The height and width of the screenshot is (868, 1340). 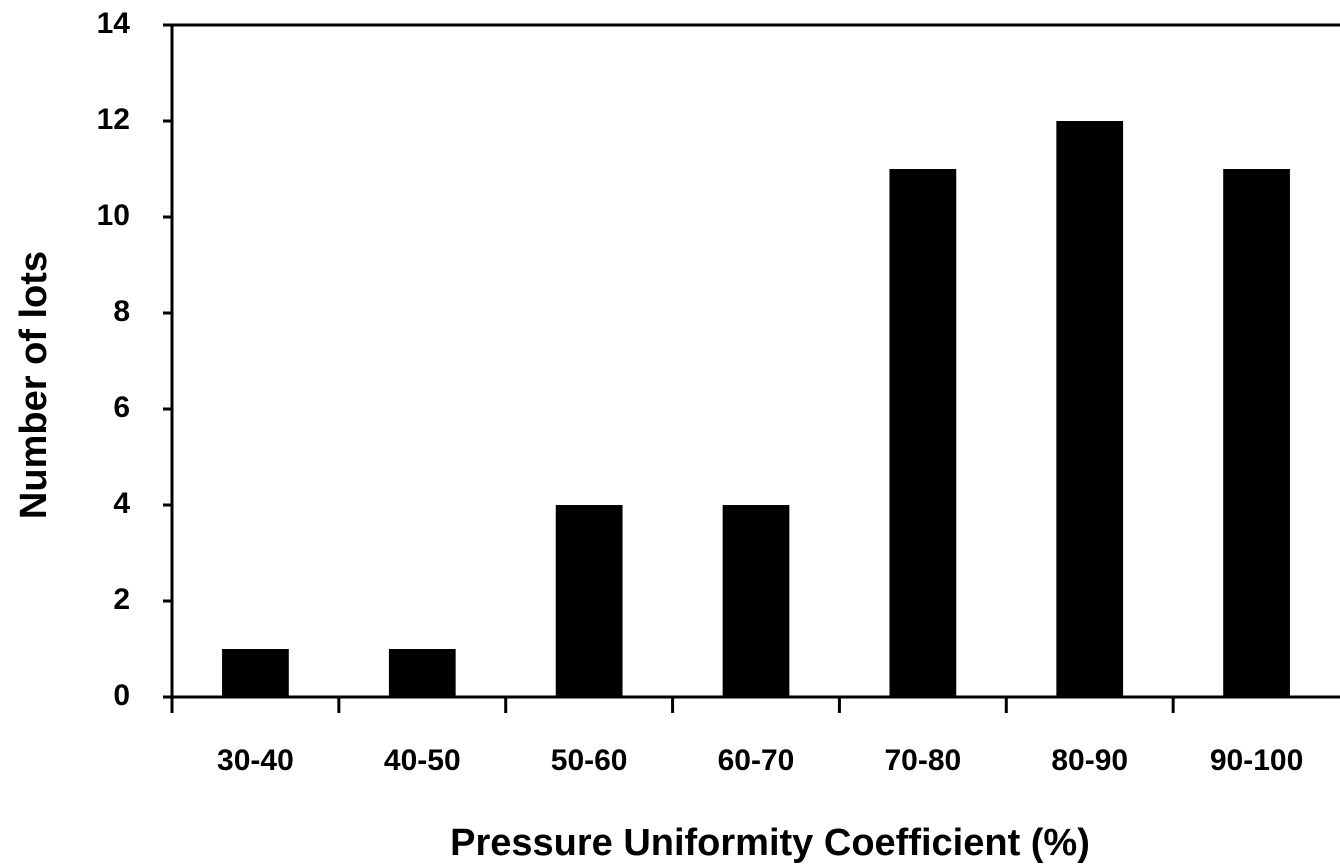 I want to click on y-tick-label: 6, so click(x=121, y=407).